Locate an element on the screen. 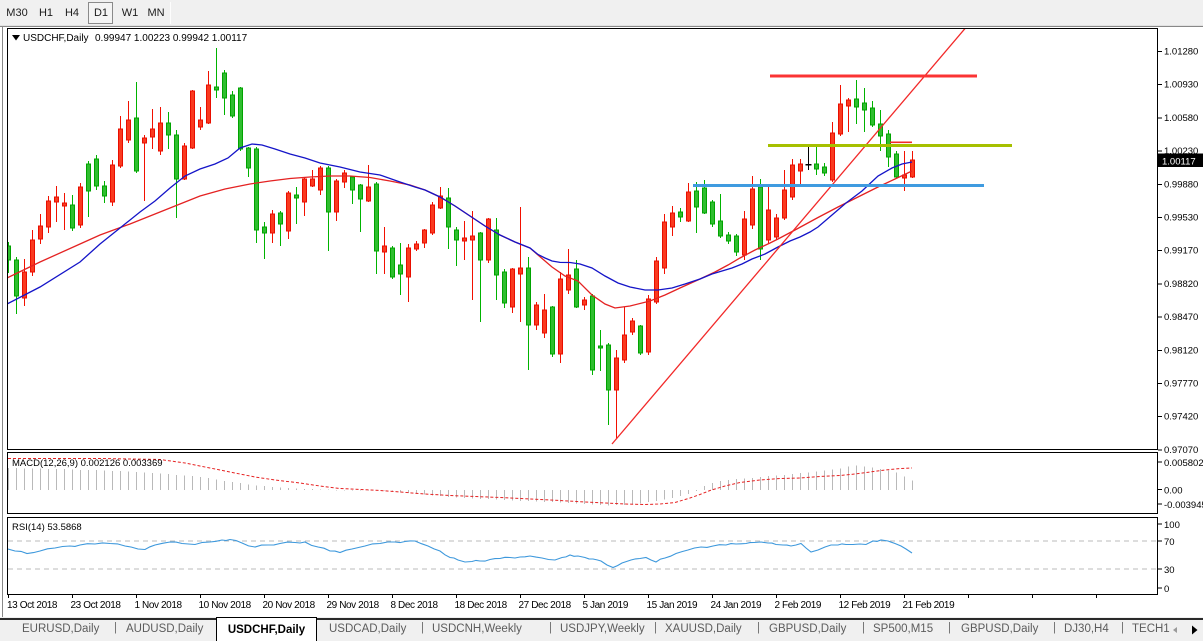  svg-text: 0.97420 is located at coordinates (1181, 417).